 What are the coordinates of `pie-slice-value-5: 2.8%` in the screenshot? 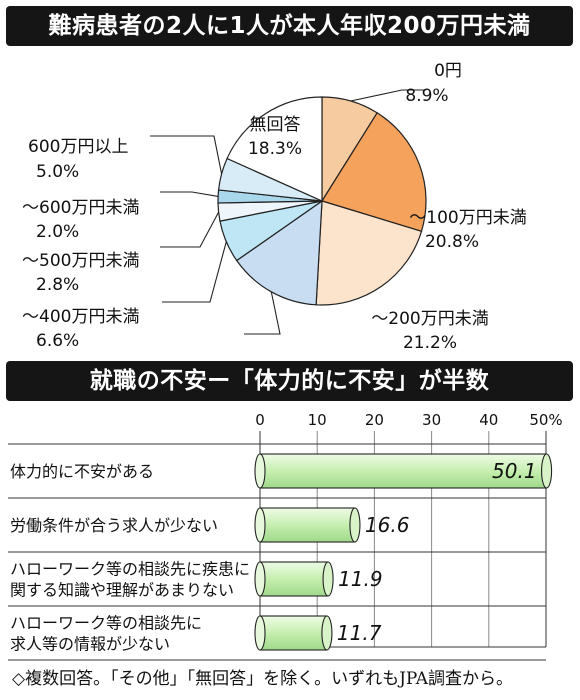 It's located at (57, 285).